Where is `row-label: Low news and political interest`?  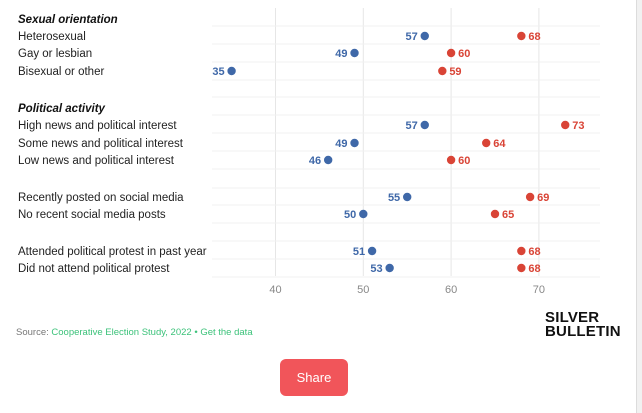 row-label: Low news and political interest is located at coordinates (96, 161).